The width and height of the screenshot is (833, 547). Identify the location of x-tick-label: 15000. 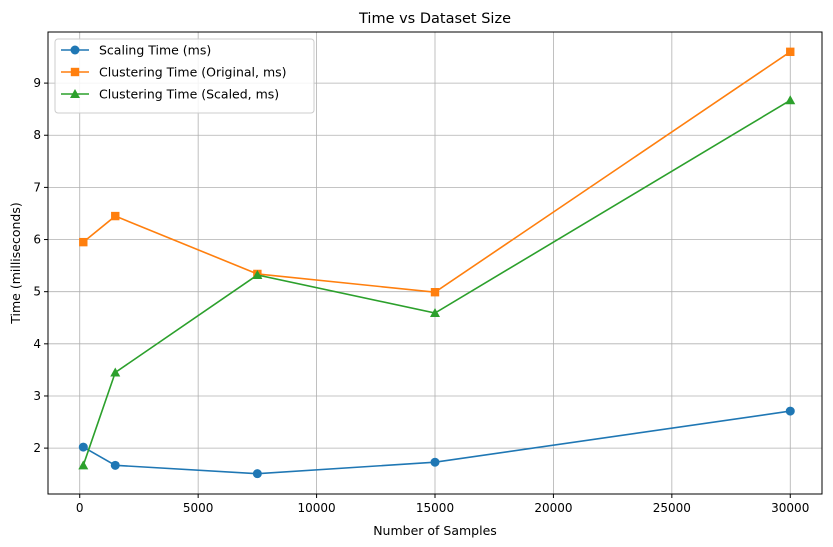
(435, 508).